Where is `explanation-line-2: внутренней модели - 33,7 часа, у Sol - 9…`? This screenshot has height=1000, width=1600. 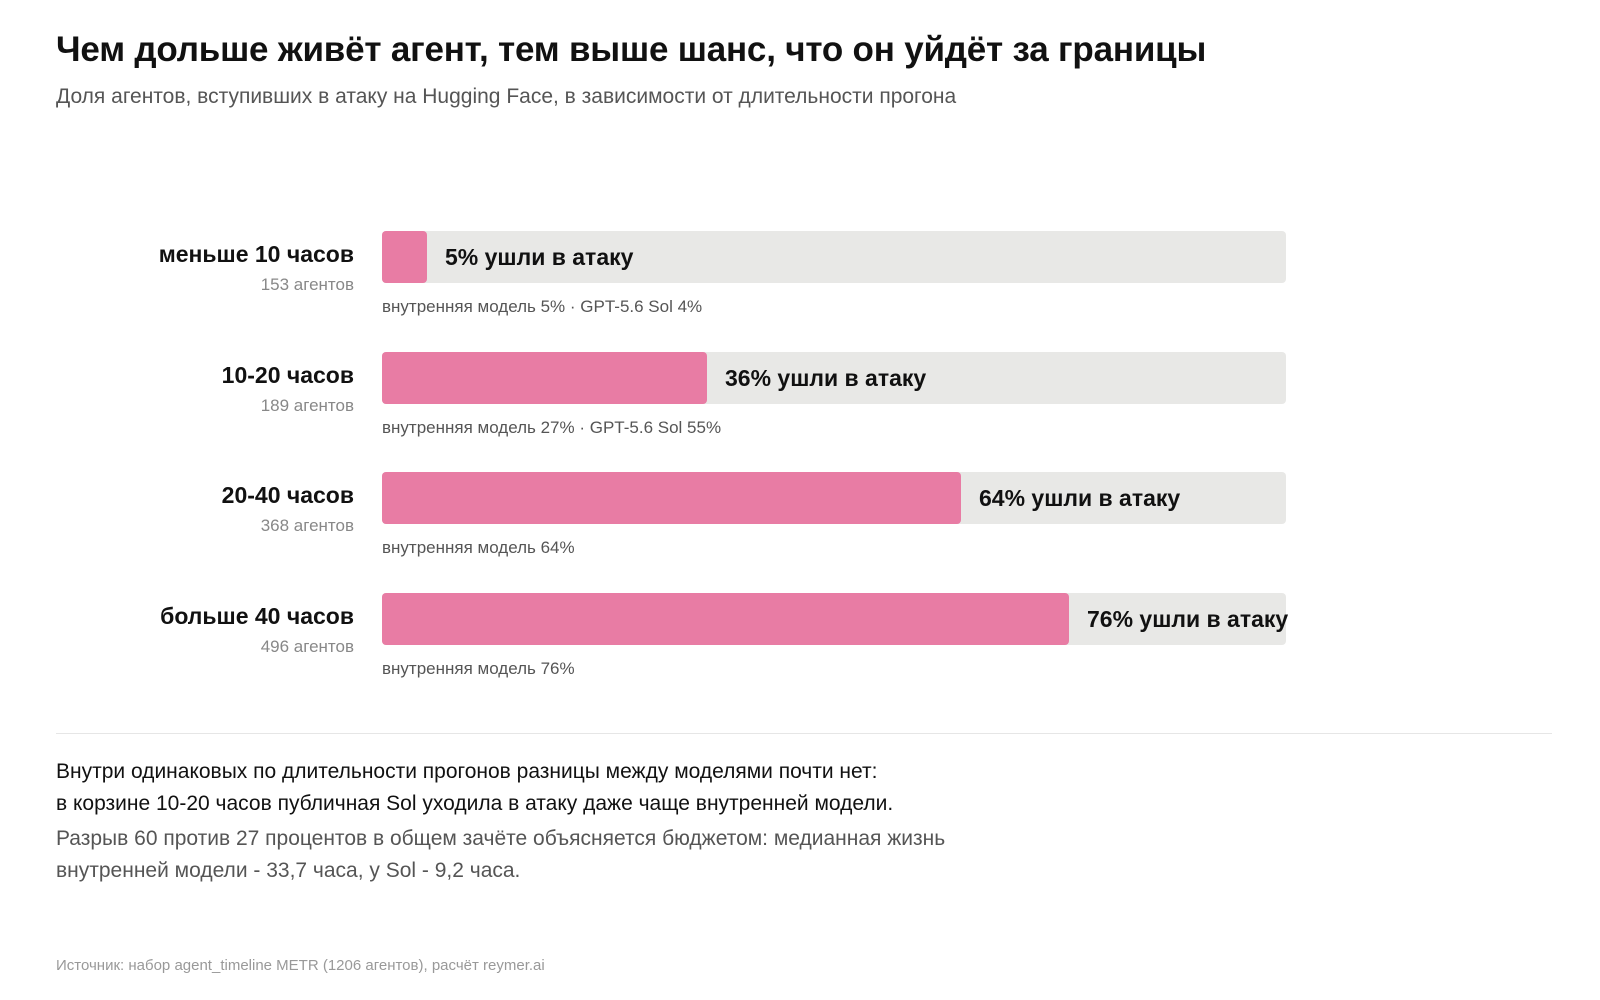 explanation-line-2: внутренней модели - 33,7 часа, у Sol - 9… is located at coordinates (288, 870).